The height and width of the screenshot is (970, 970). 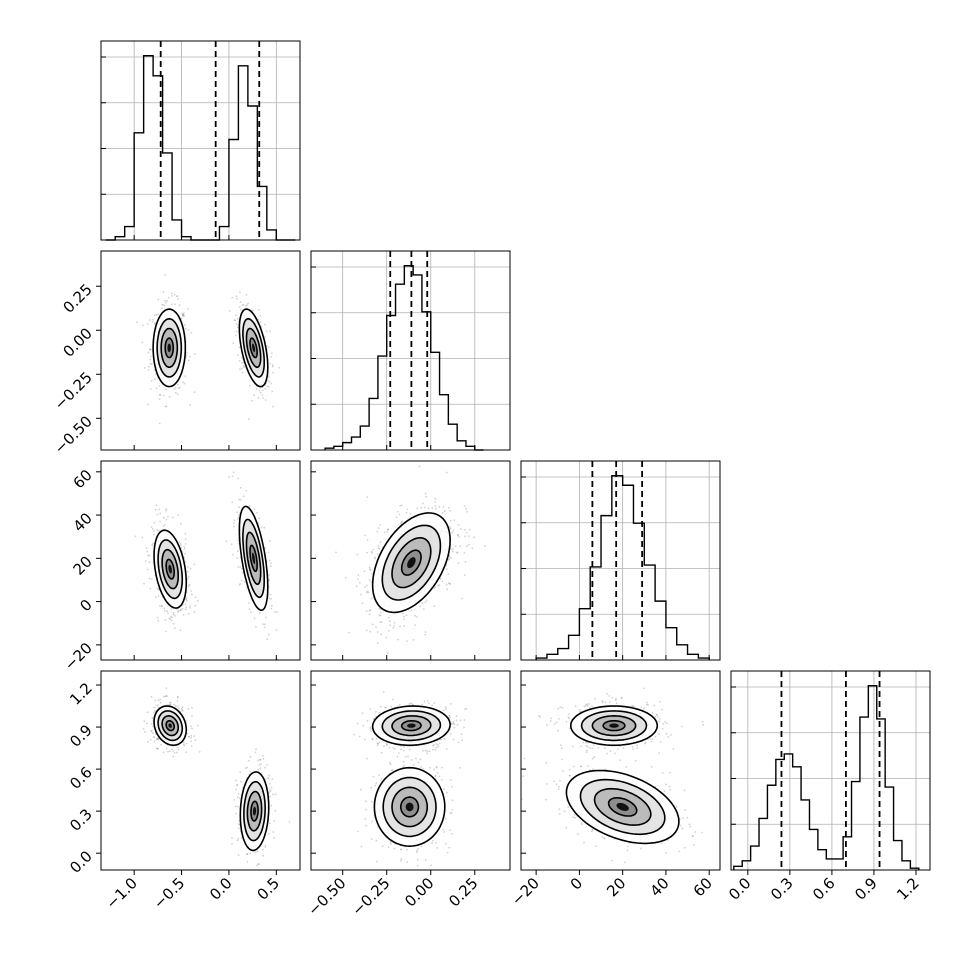 I want to click on density-peak, so click(x=170, y=725).